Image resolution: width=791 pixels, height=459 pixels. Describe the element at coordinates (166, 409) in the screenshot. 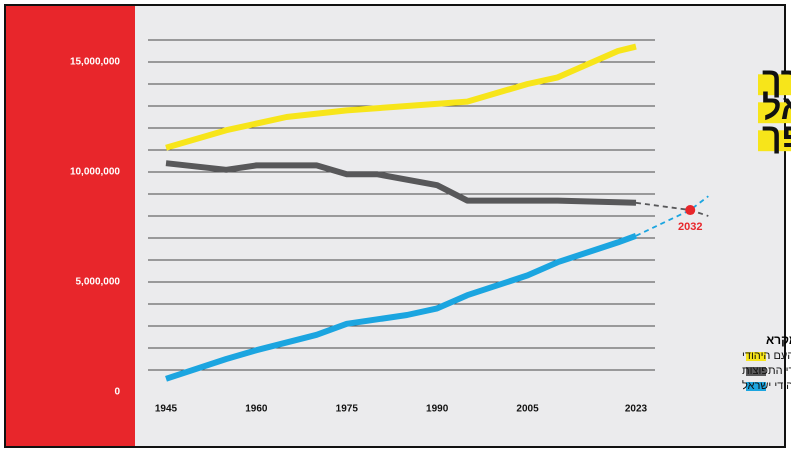

I see `x-tick-label: 1945` at that location.